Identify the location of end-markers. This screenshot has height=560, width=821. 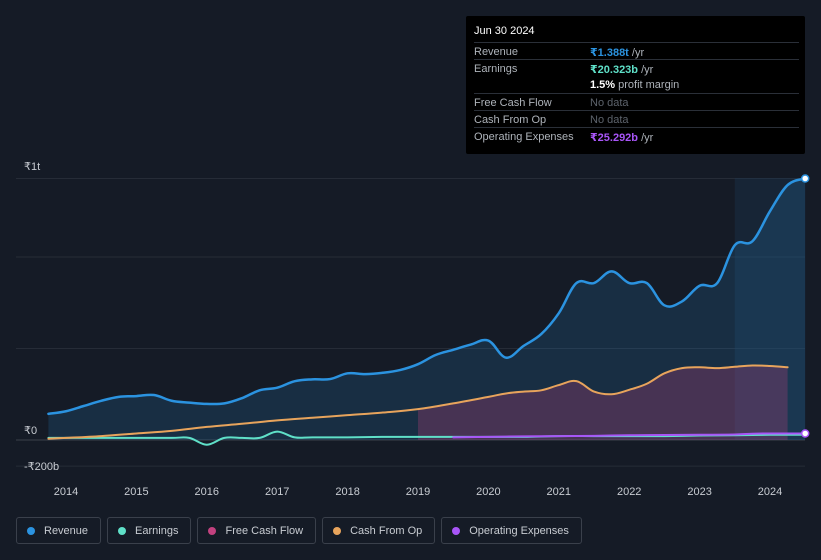
(805, 306).